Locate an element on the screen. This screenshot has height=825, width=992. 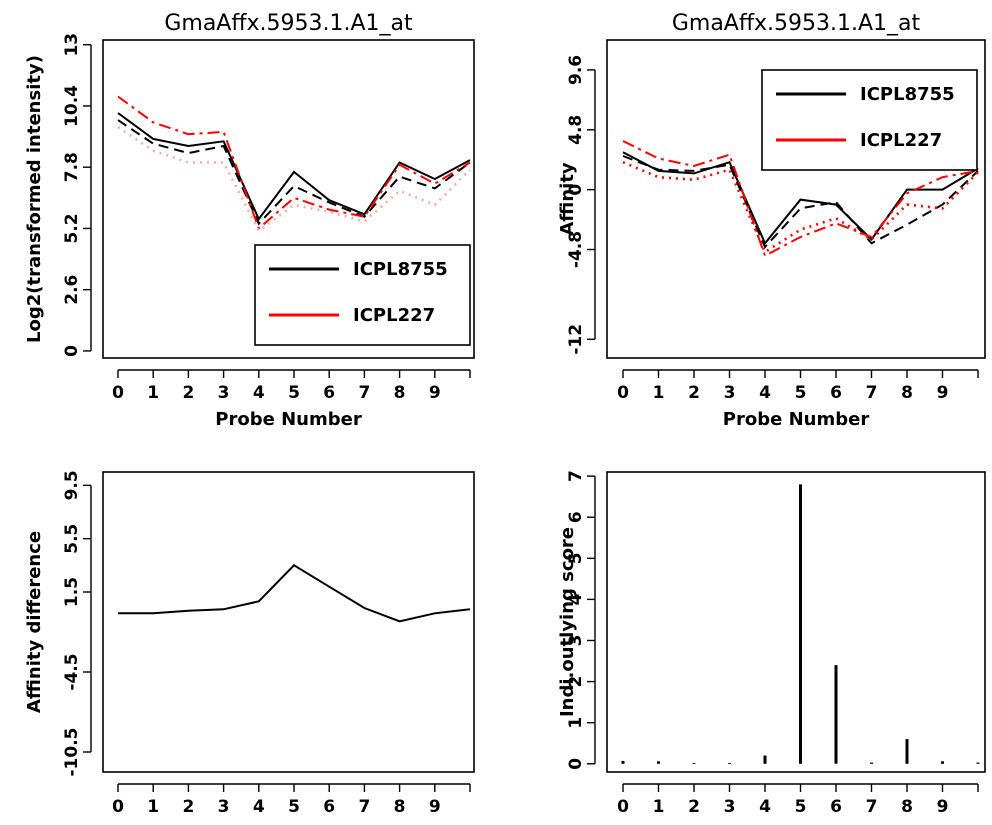
y-tick-label: 2.6 is located at coordinates (72, 290).